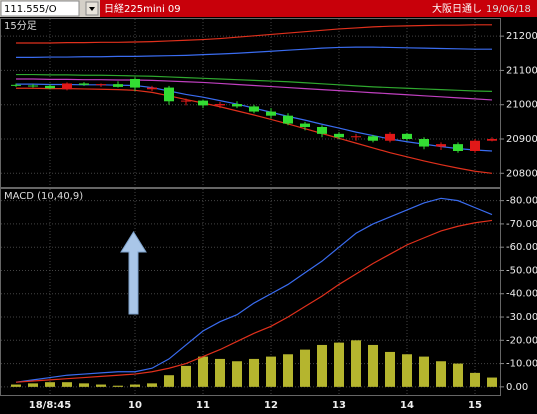 Image resolution: width=537 pixels, height=414 pixels. Describe the element at coordinates (142, 8) in the screenshot. I see `instrument: 日経225mini 09` at that location.